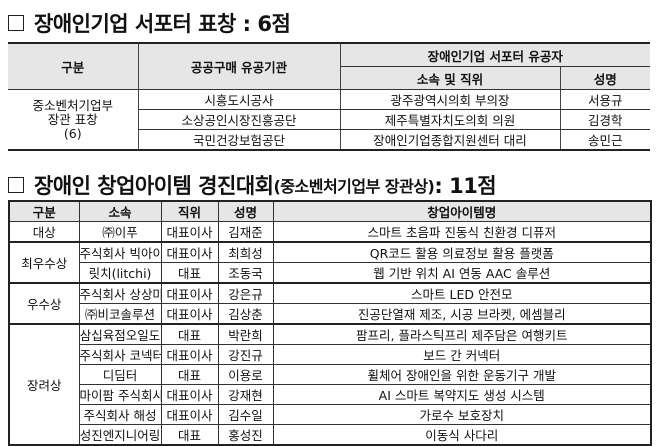 This screenshot has height=446, width=658. Describe the element at coordinates (44, 232) in the screenshot. I see `award-category-cell: 대상` at that location.